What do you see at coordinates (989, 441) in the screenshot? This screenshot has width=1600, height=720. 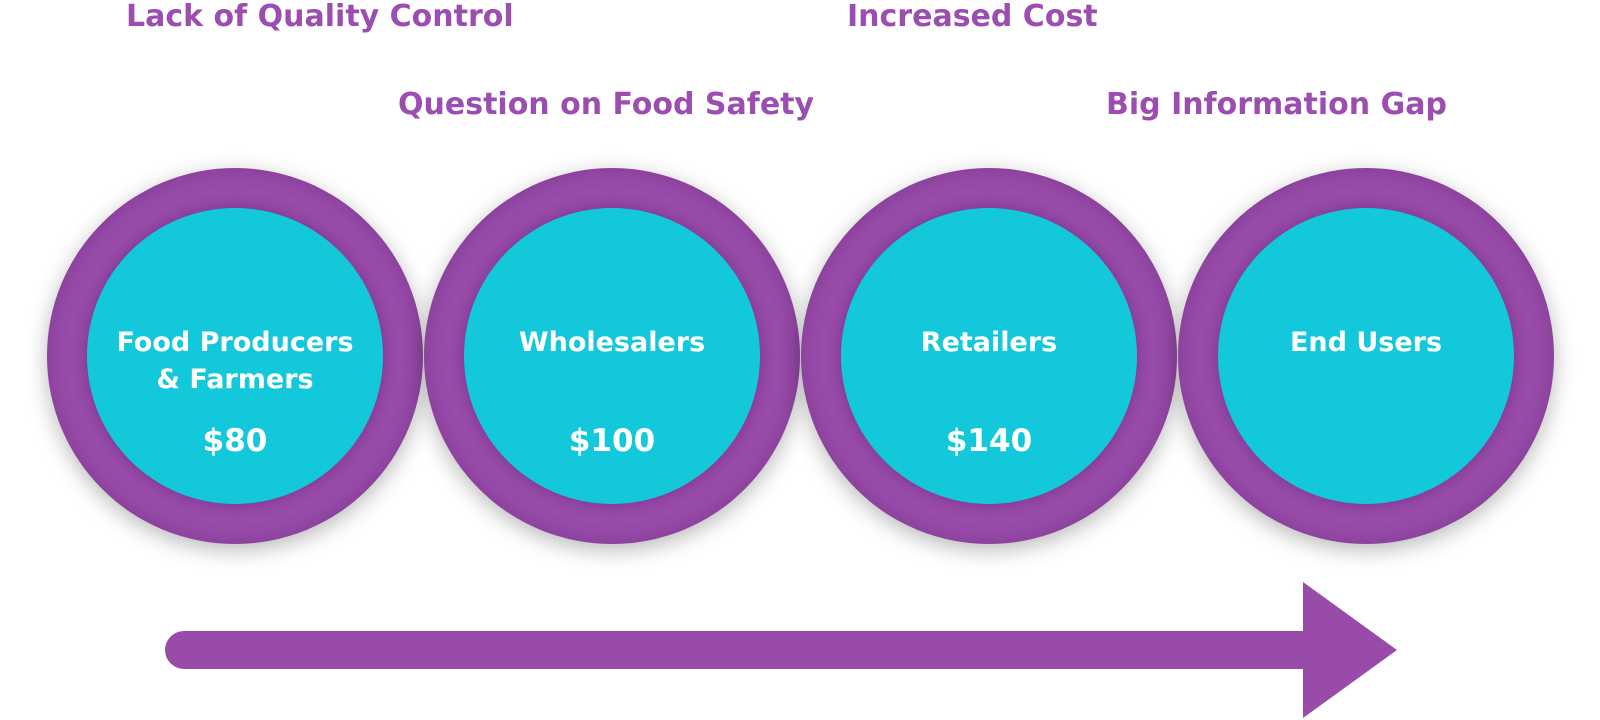 I see `stage-price: $140` at bounding box center [989, 441].